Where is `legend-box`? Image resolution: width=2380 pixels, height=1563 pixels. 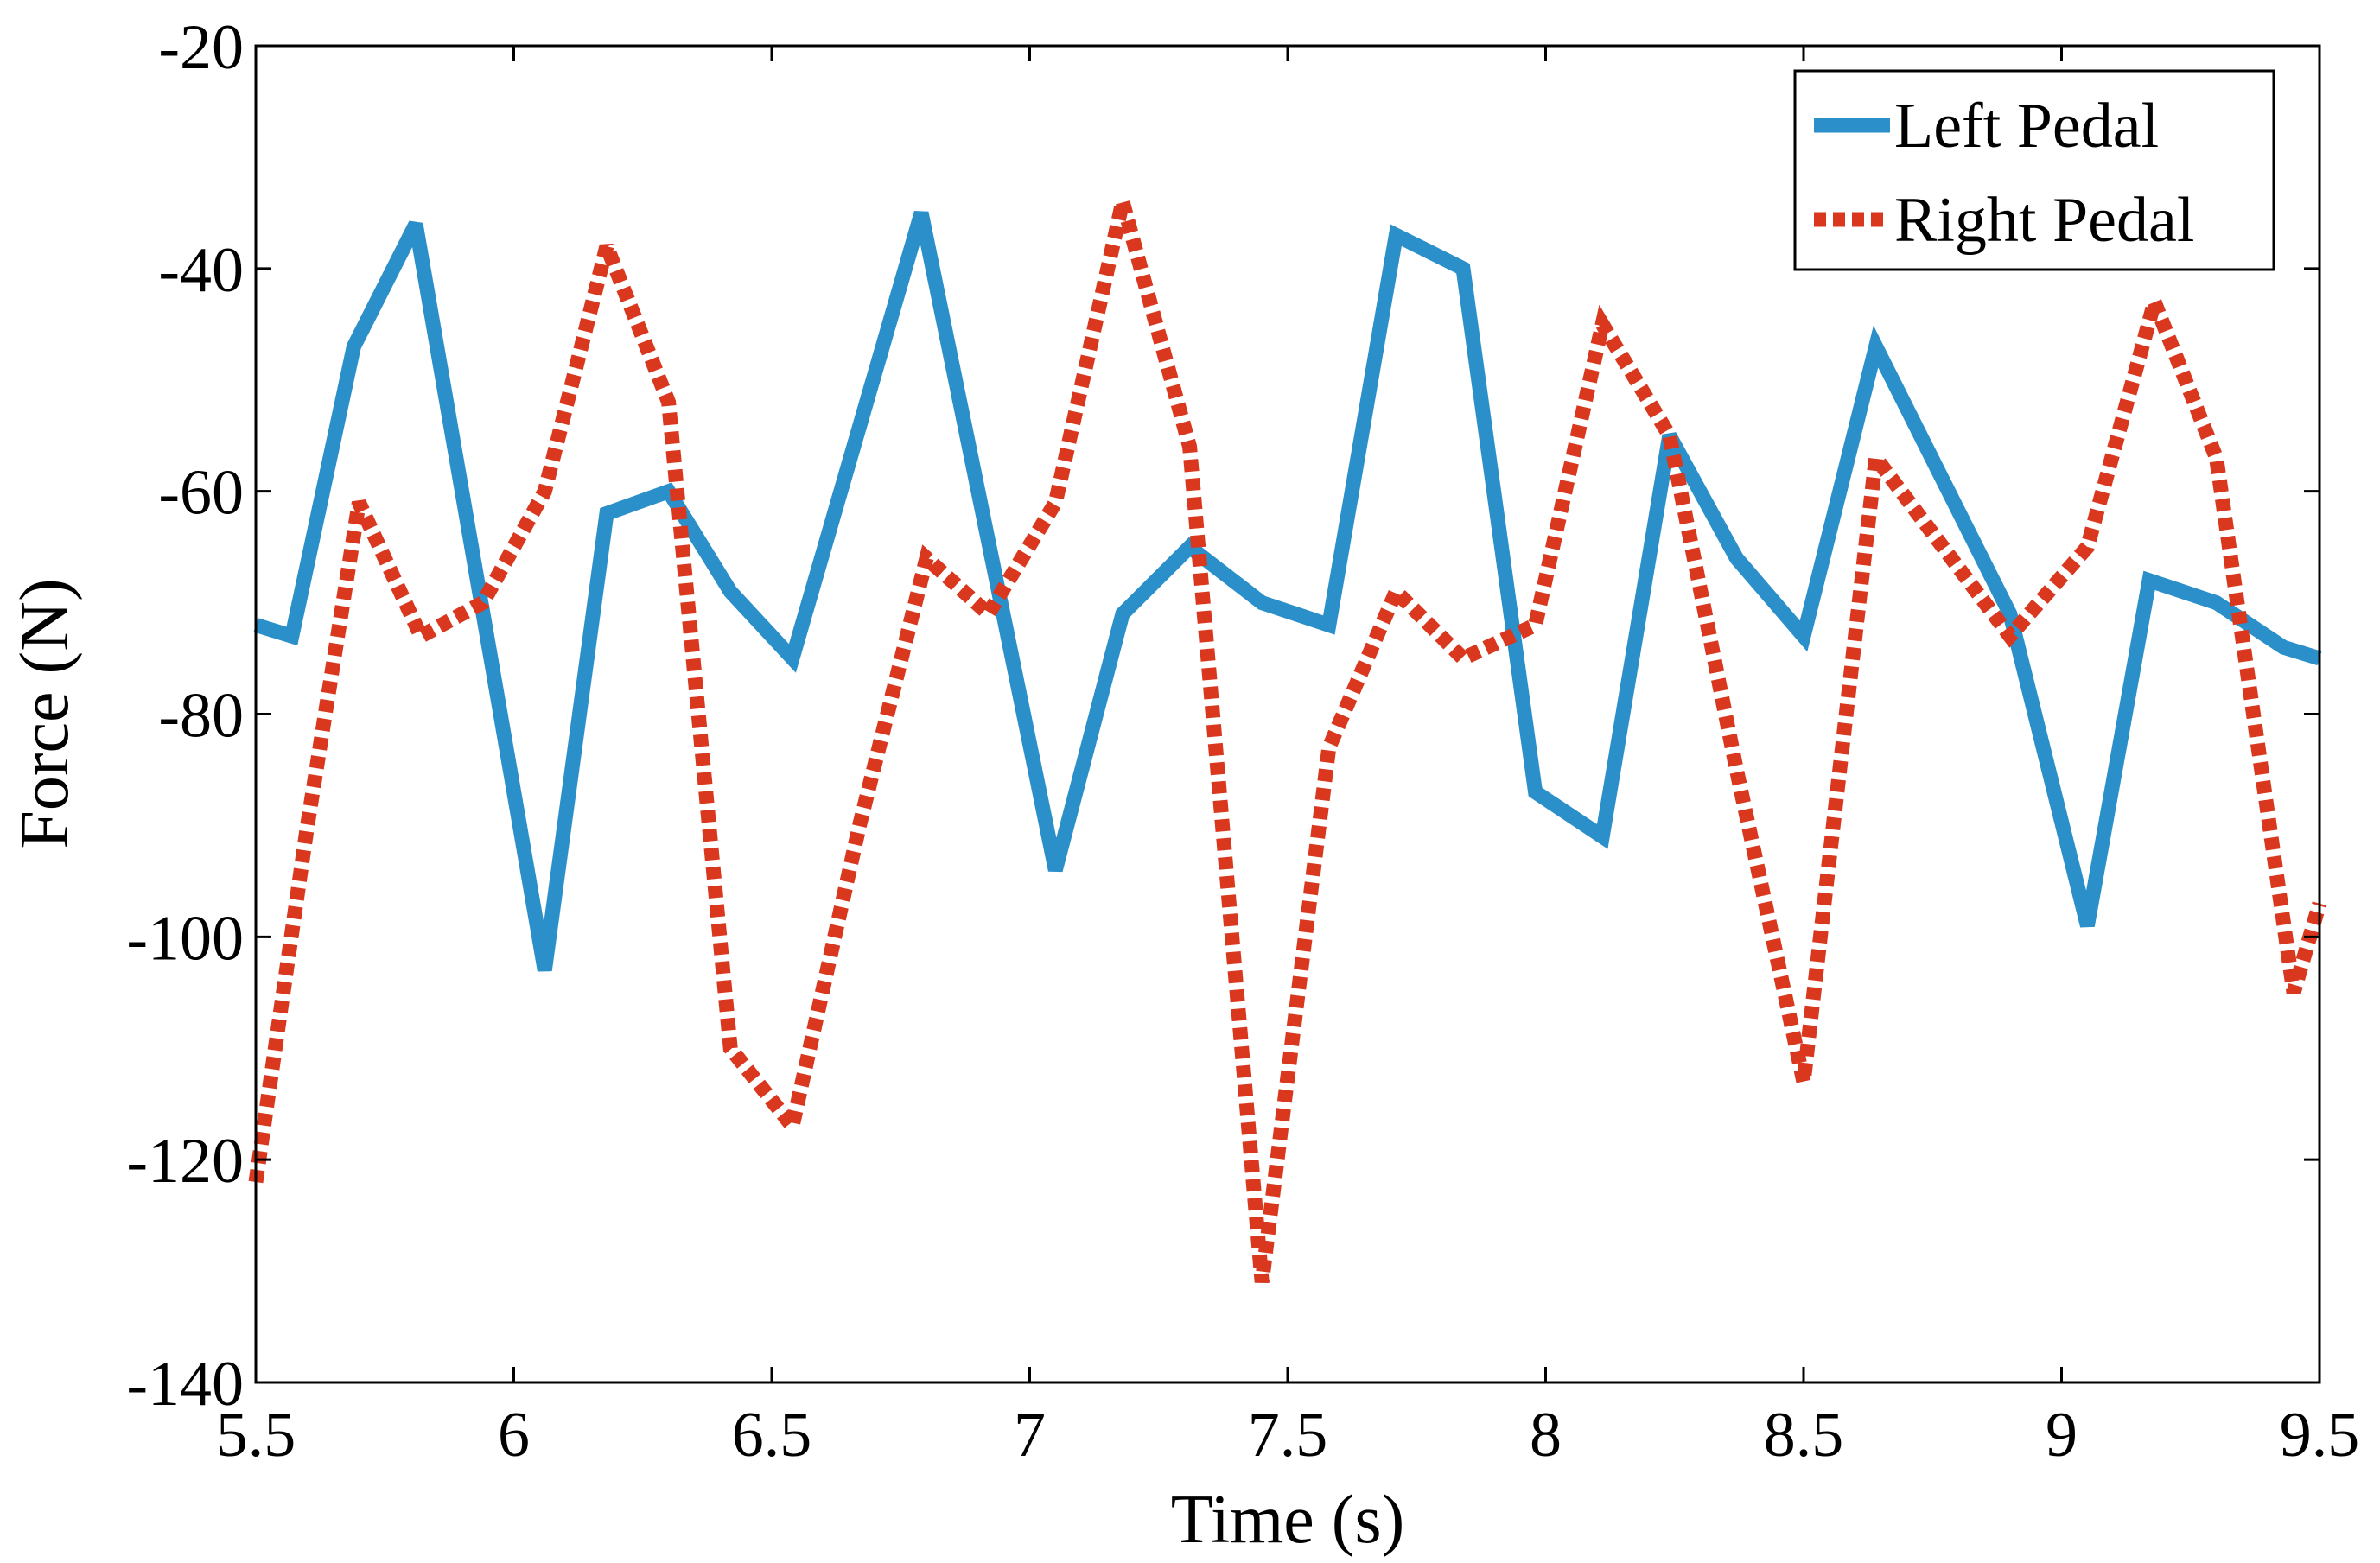 legend-box is located at coordinates (2034, 170).